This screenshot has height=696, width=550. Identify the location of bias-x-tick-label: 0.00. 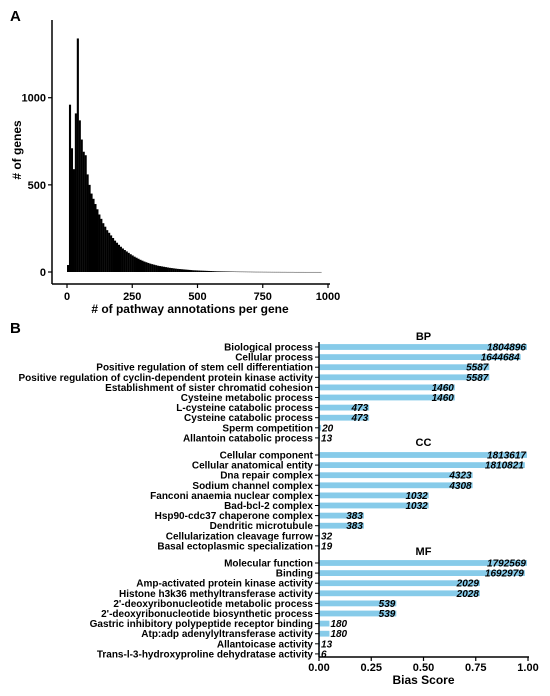
(318, 668).